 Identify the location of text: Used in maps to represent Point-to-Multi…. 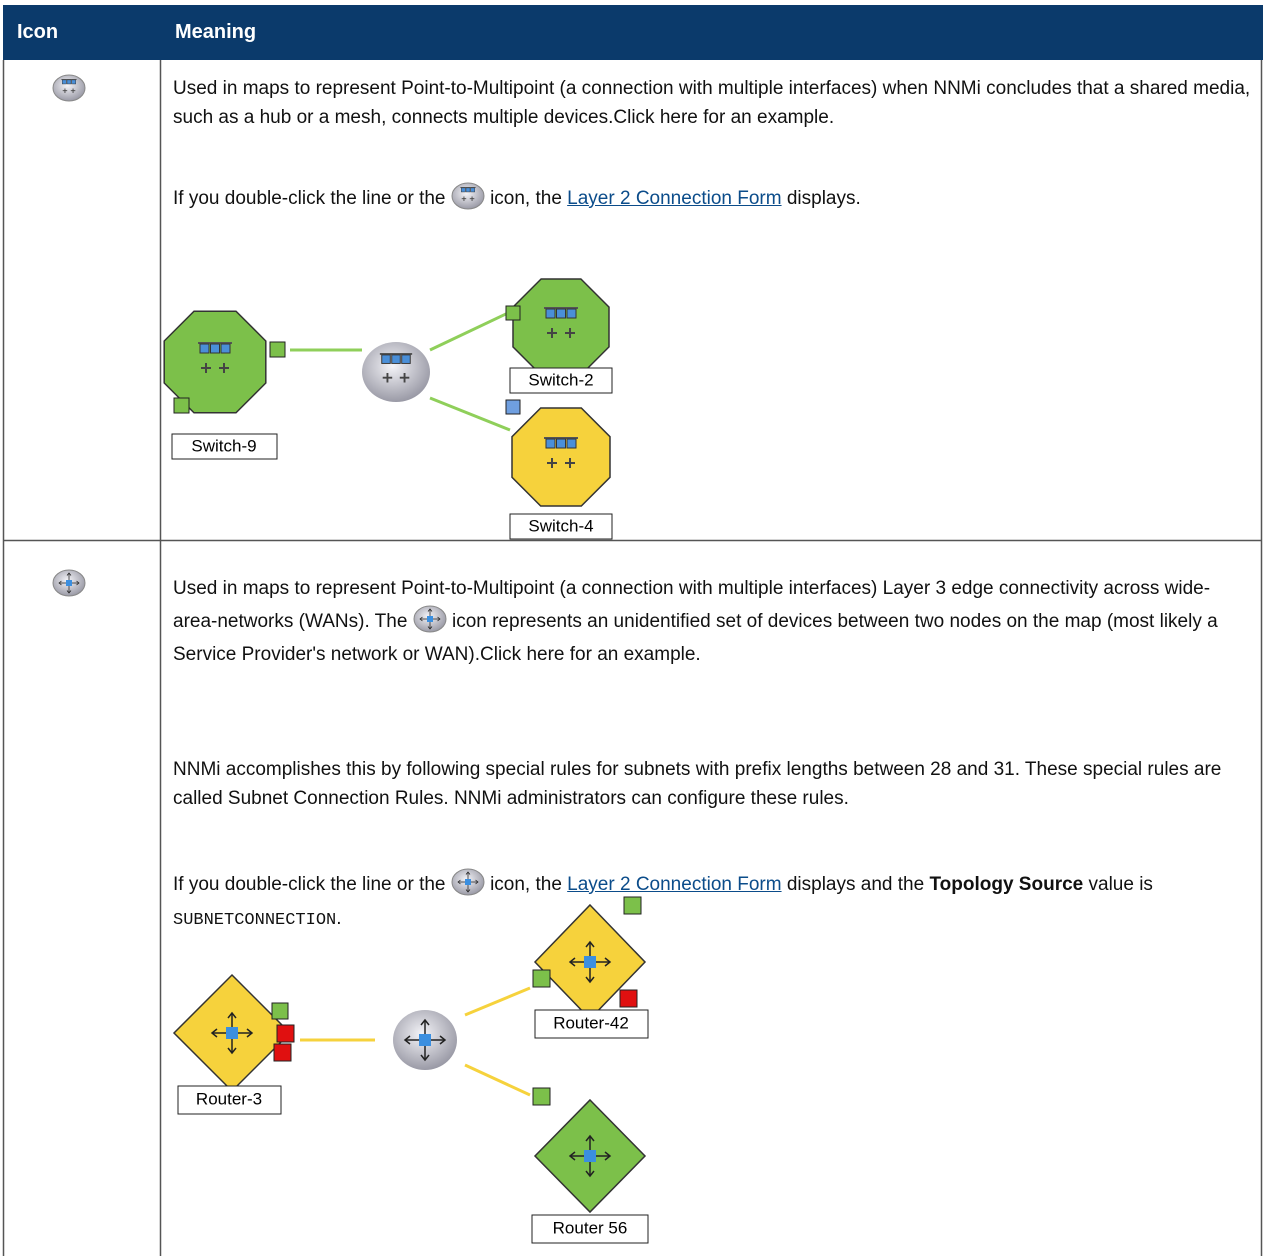
(692, 605).